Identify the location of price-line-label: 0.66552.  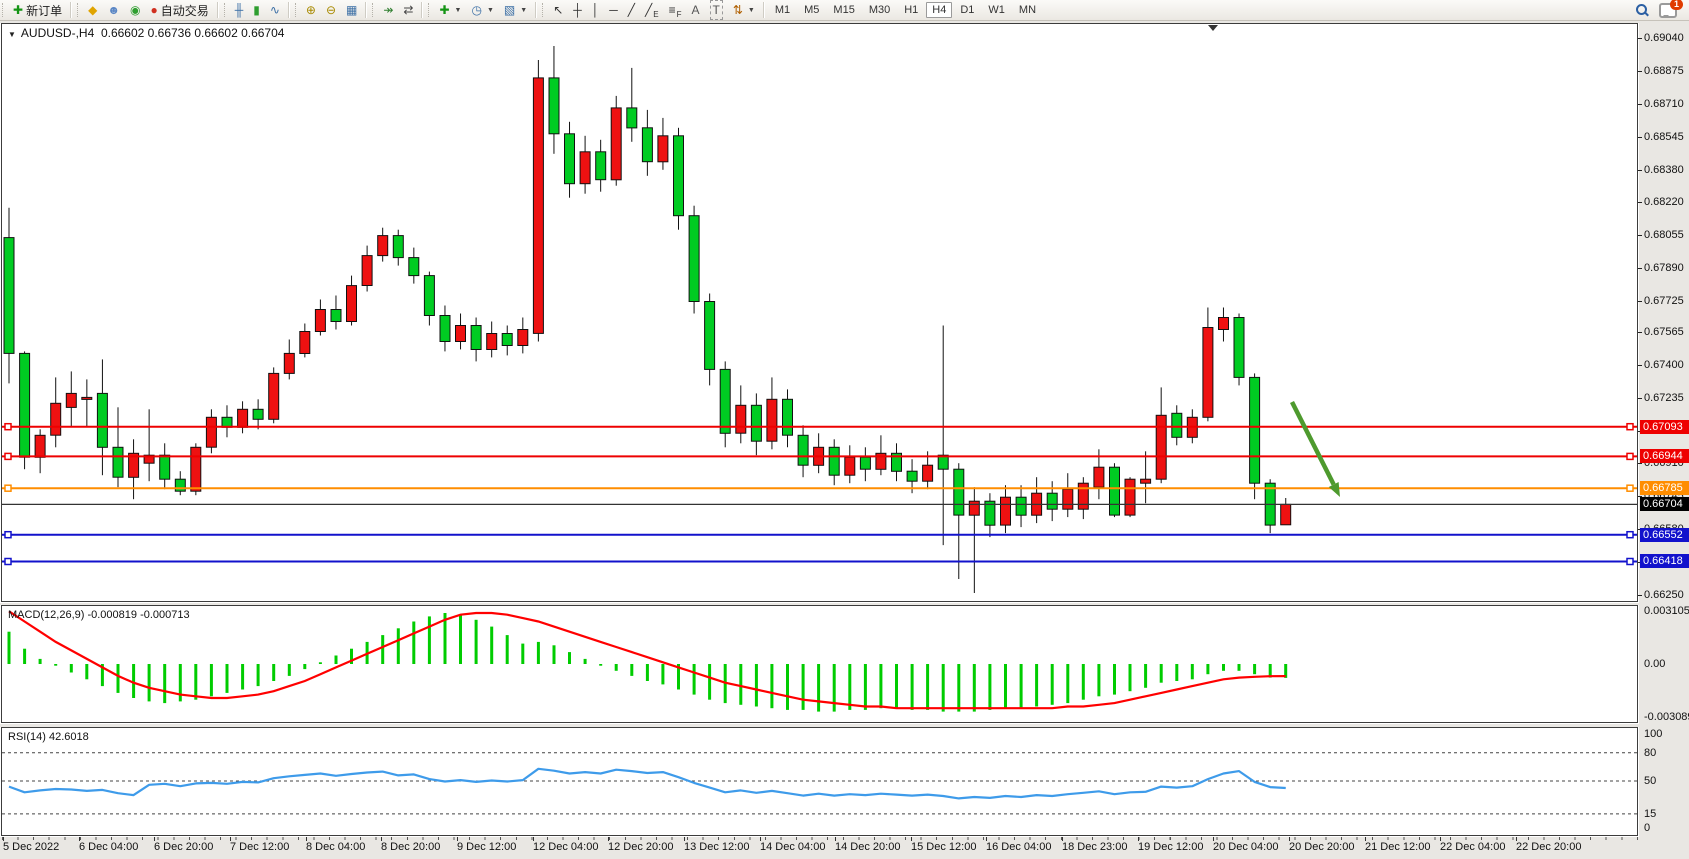
(1664, 535).